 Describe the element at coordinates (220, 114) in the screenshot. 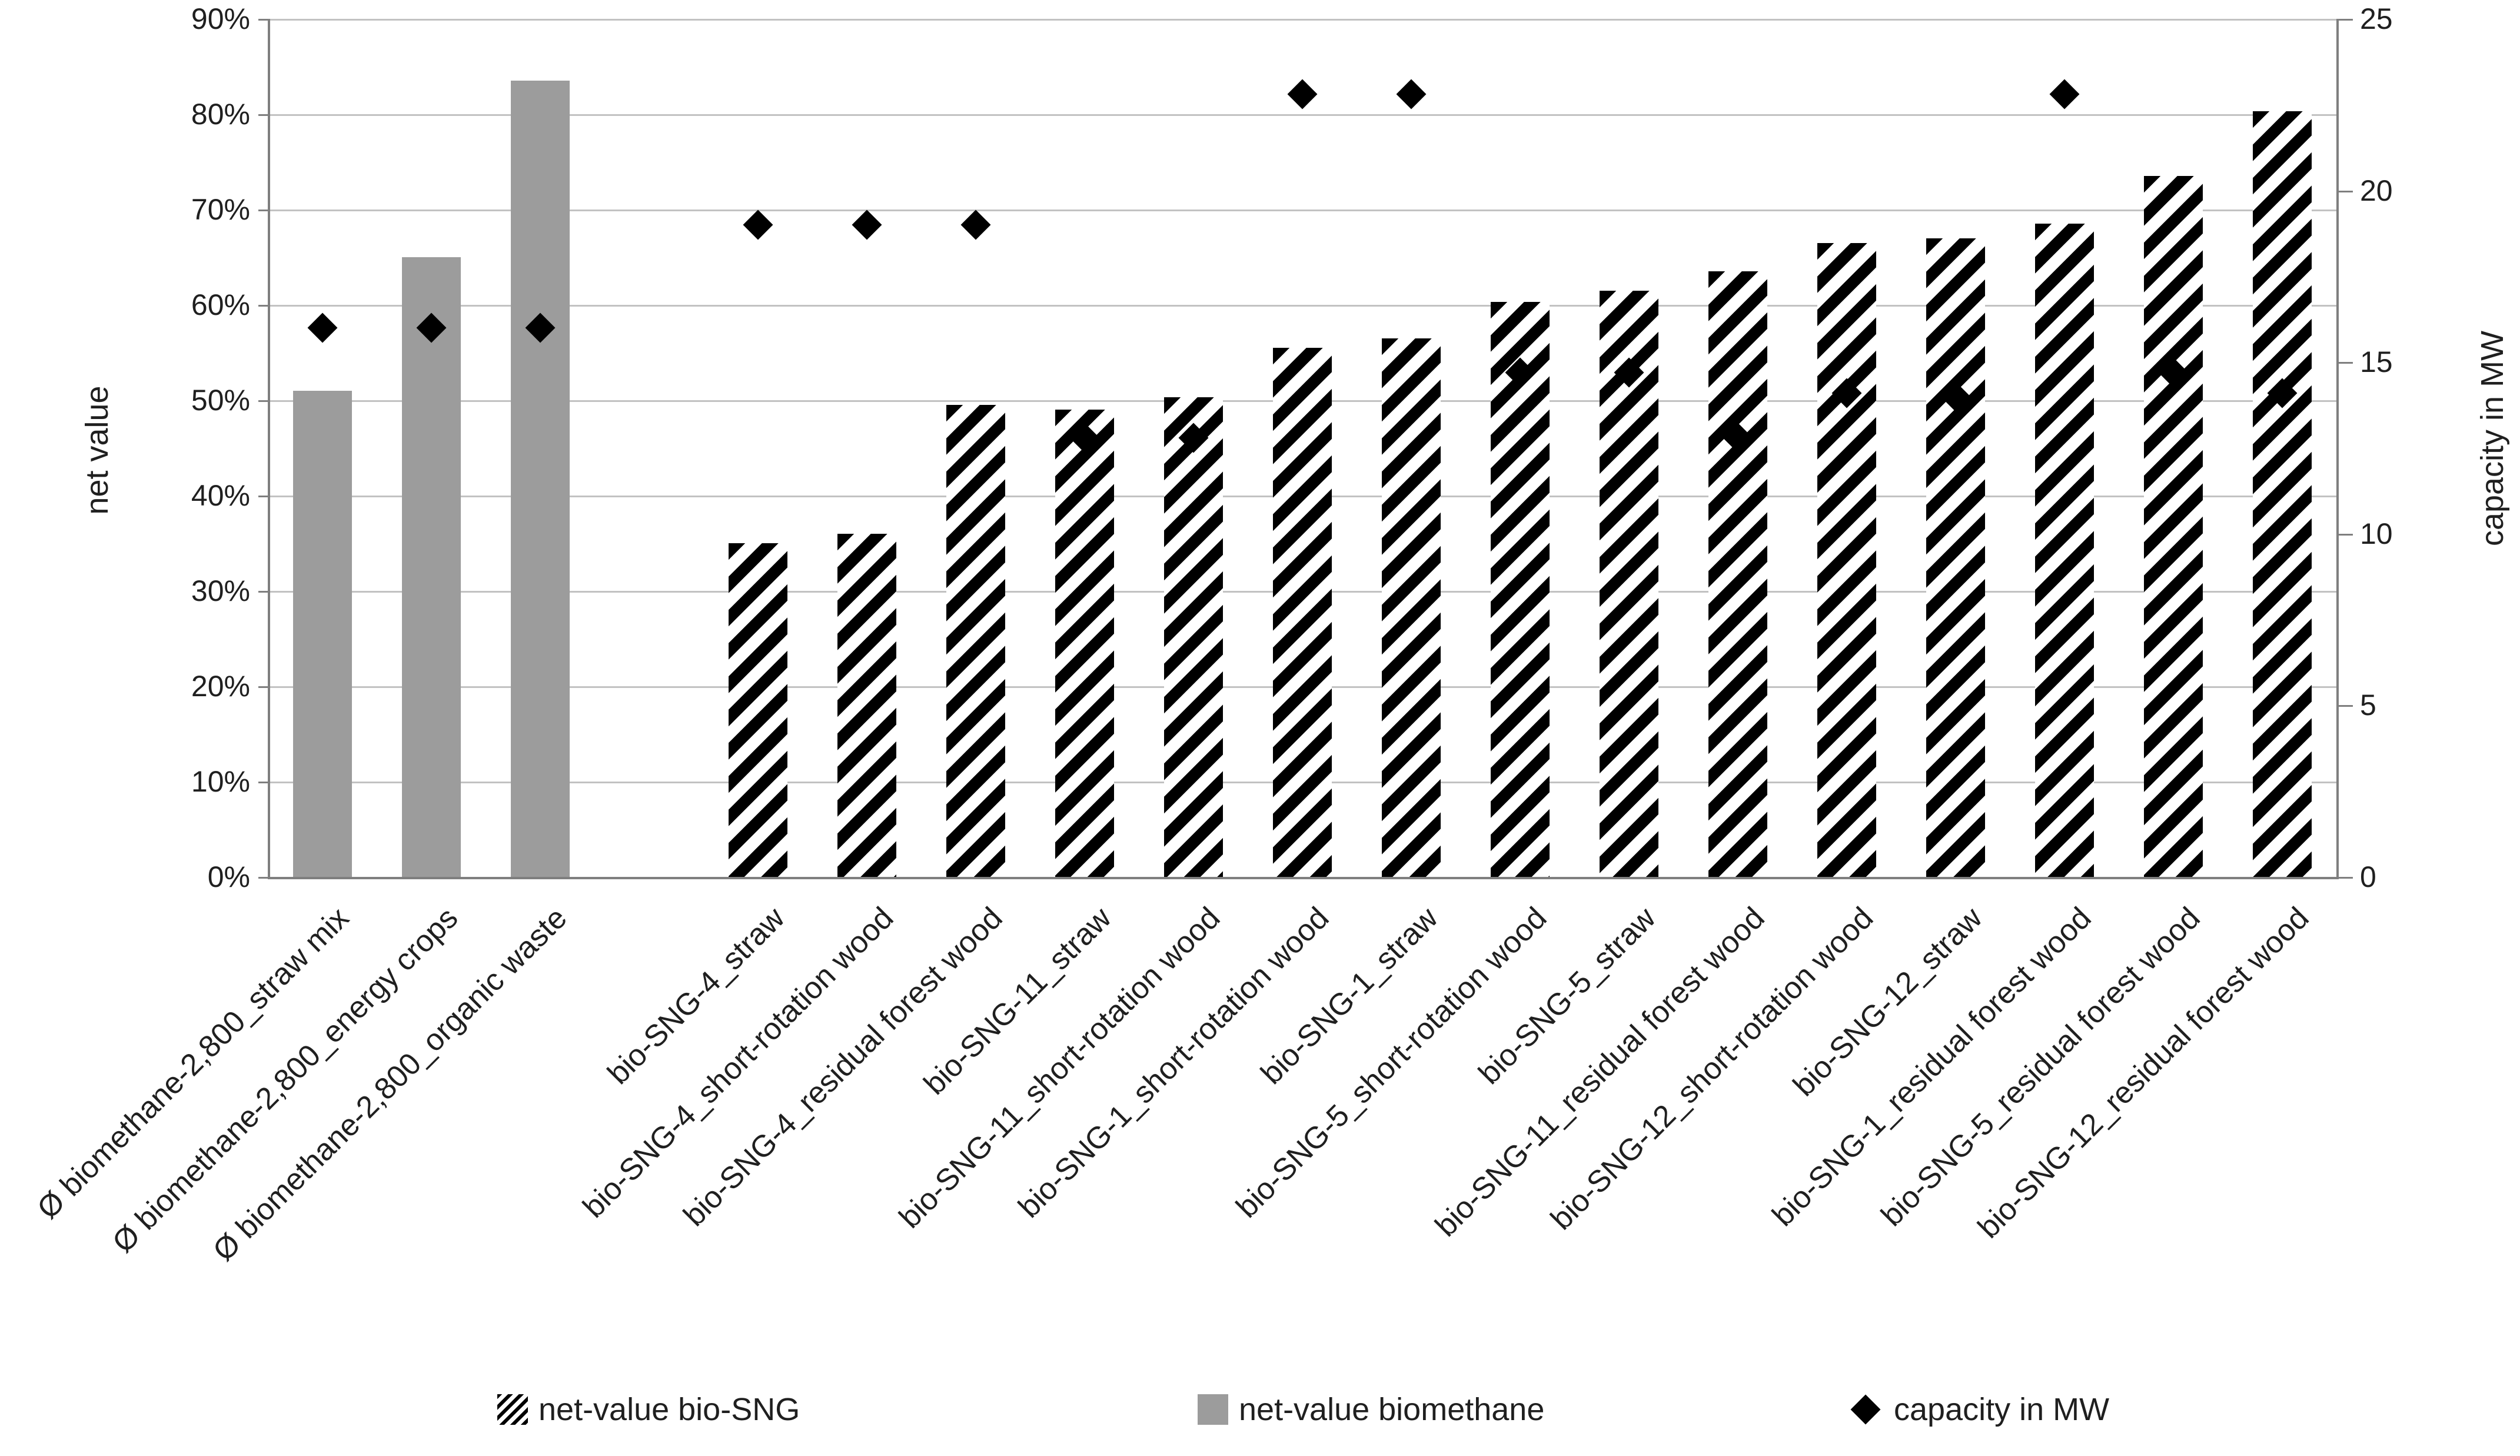

I see `y-axis-tick-label: 80%` at that location.